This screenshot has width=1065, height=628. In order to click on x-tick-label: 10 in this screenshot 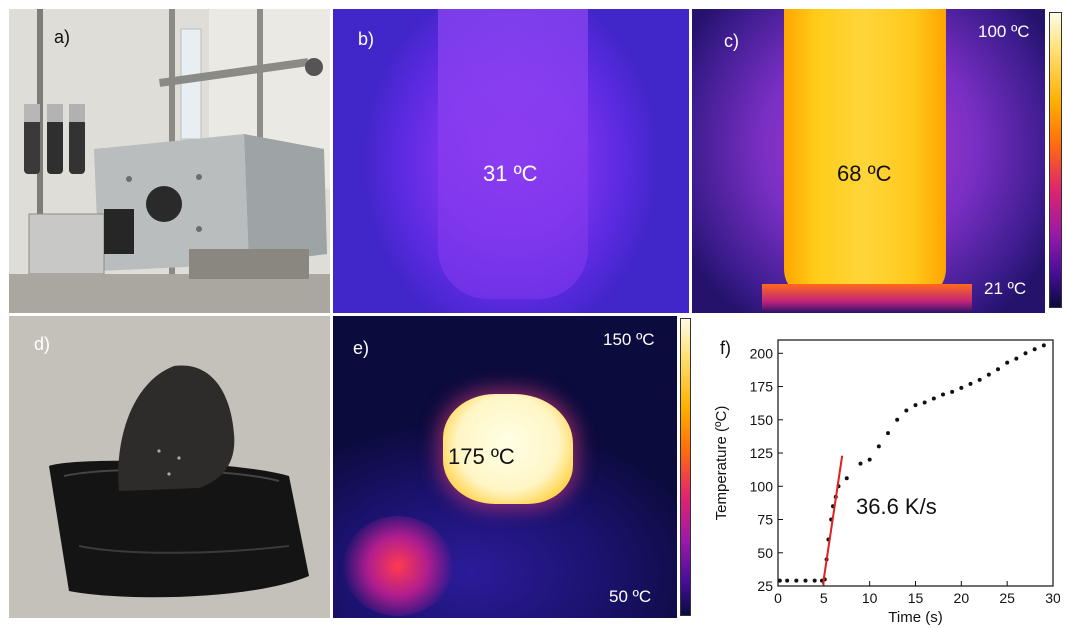, I will do `click(870, 598)`.